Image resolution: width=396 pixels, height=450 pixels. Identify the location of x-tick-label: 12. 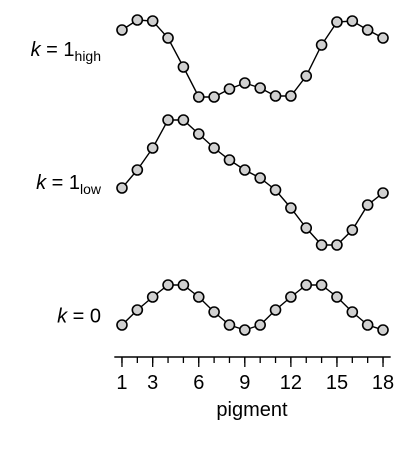
(291, 383).